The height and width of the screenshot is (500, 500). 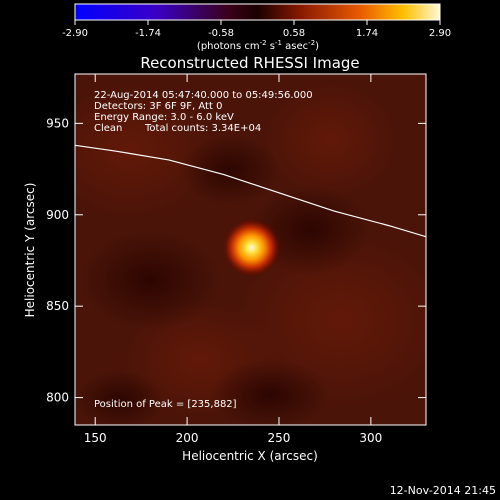 I want to click on y-tick-label: 900, so click(x=57, y=215).